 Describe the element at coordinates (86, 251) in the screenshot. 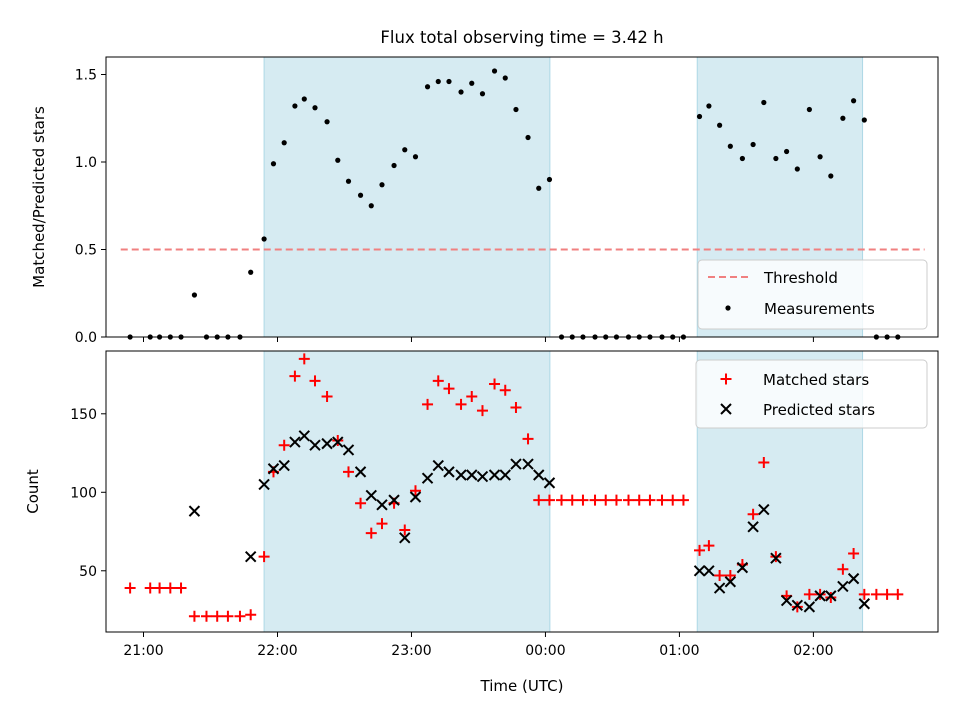

I see `y-tick-label: 0.5` at that location.